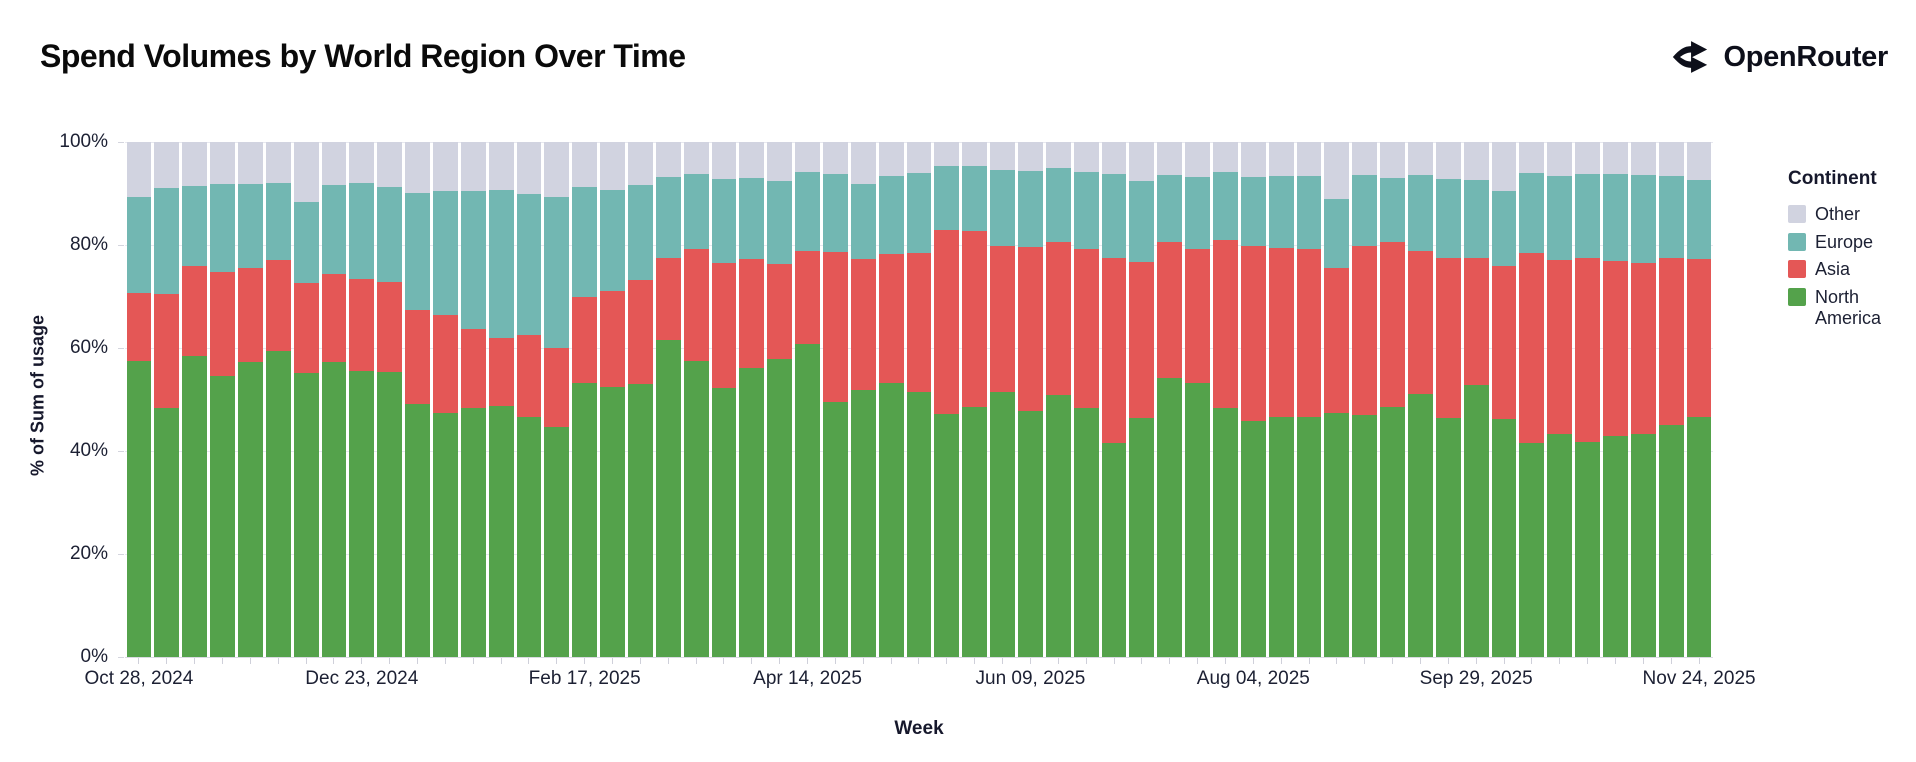 The width and height of the screenshot is (1916, 762). Describe the element at coordinates (612, 399) in the screenshot. I see `stacked-bar-feb-24-2025` at that location.